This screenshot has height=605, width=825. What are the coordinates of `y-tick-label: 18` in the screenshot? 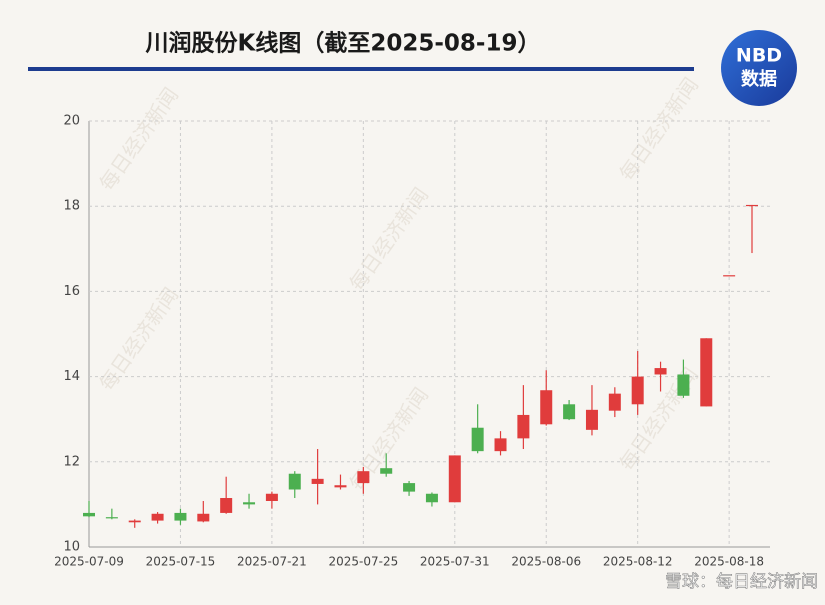 It's located at (71, 206).